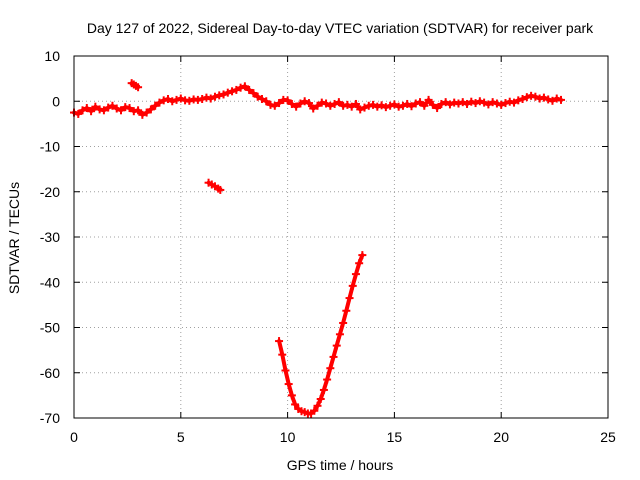  I want to click on x-tick-label: 5, so click(181, 437).